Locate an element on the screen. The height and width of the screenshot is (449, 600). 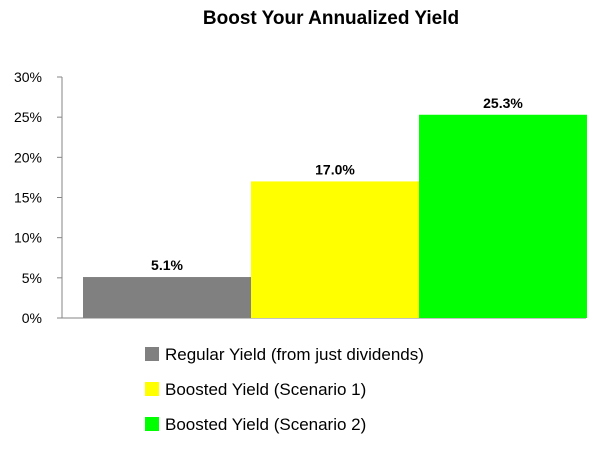
data-label: 17.0% is located at coordinates (335, 169).